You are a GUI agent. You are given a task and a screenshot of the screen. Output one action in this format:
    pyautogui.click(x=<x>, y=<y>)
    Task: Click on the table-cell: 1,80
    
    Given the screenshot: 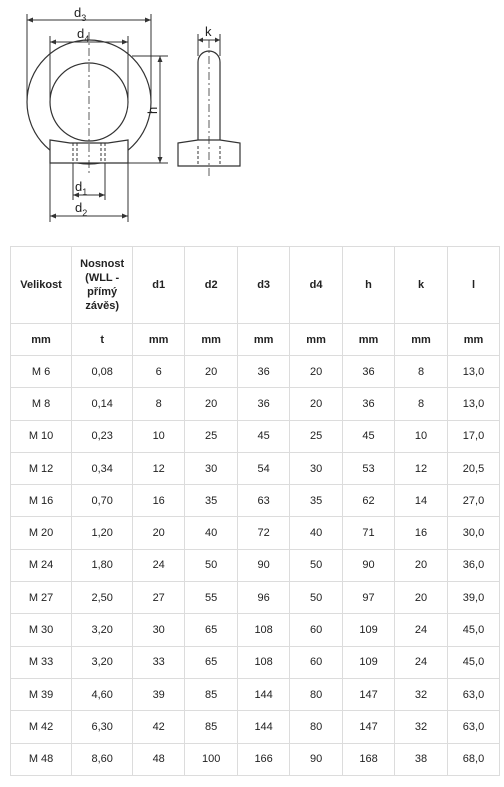 What is the action you would take?
    pyautogui.click(x=102, y=565)
    